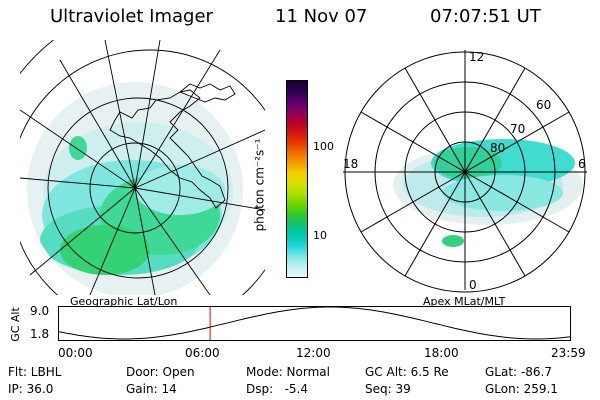 The image size is (600, 400). I want to click on island-outline, so click(207, 93).